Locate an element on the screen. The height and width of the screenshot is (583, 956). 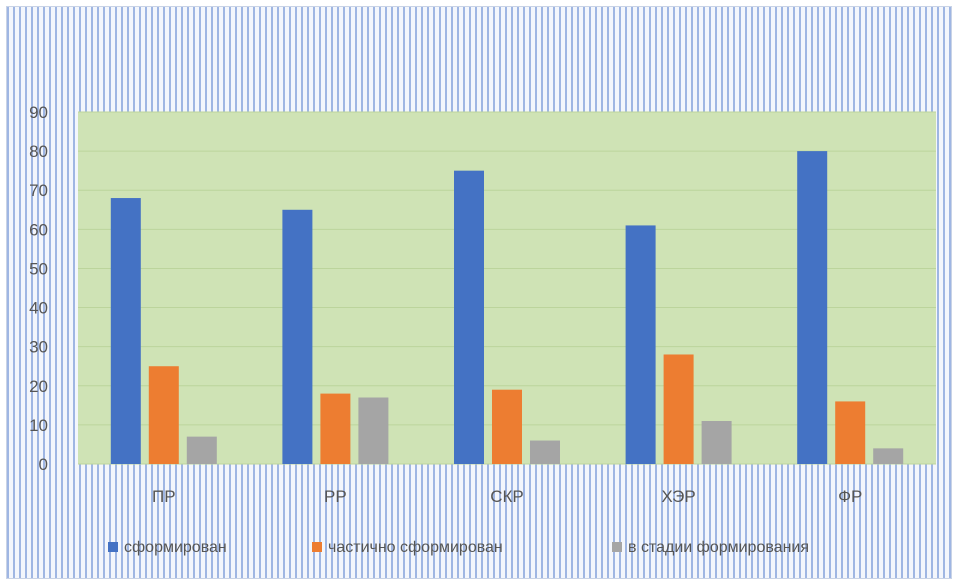
y-tick-label: 10 is located at coordinates (38, 425).